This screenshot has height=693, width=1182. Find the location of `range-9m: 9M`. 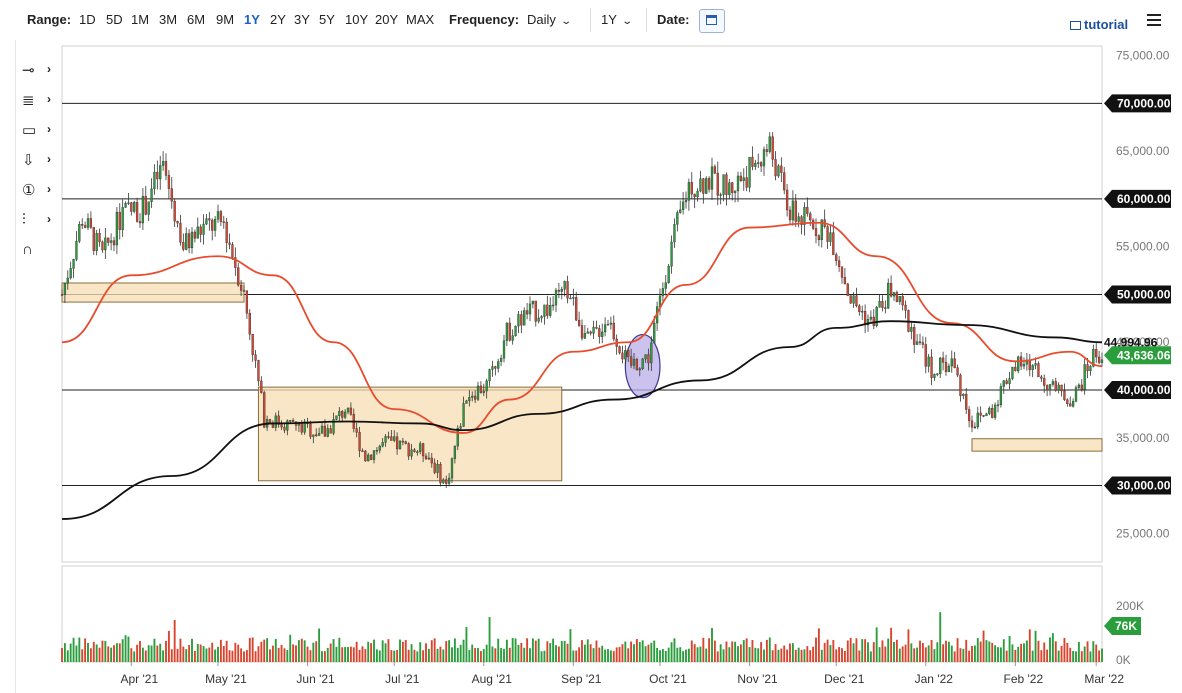

range-9m: 9M is located at coordinates (225, 19).